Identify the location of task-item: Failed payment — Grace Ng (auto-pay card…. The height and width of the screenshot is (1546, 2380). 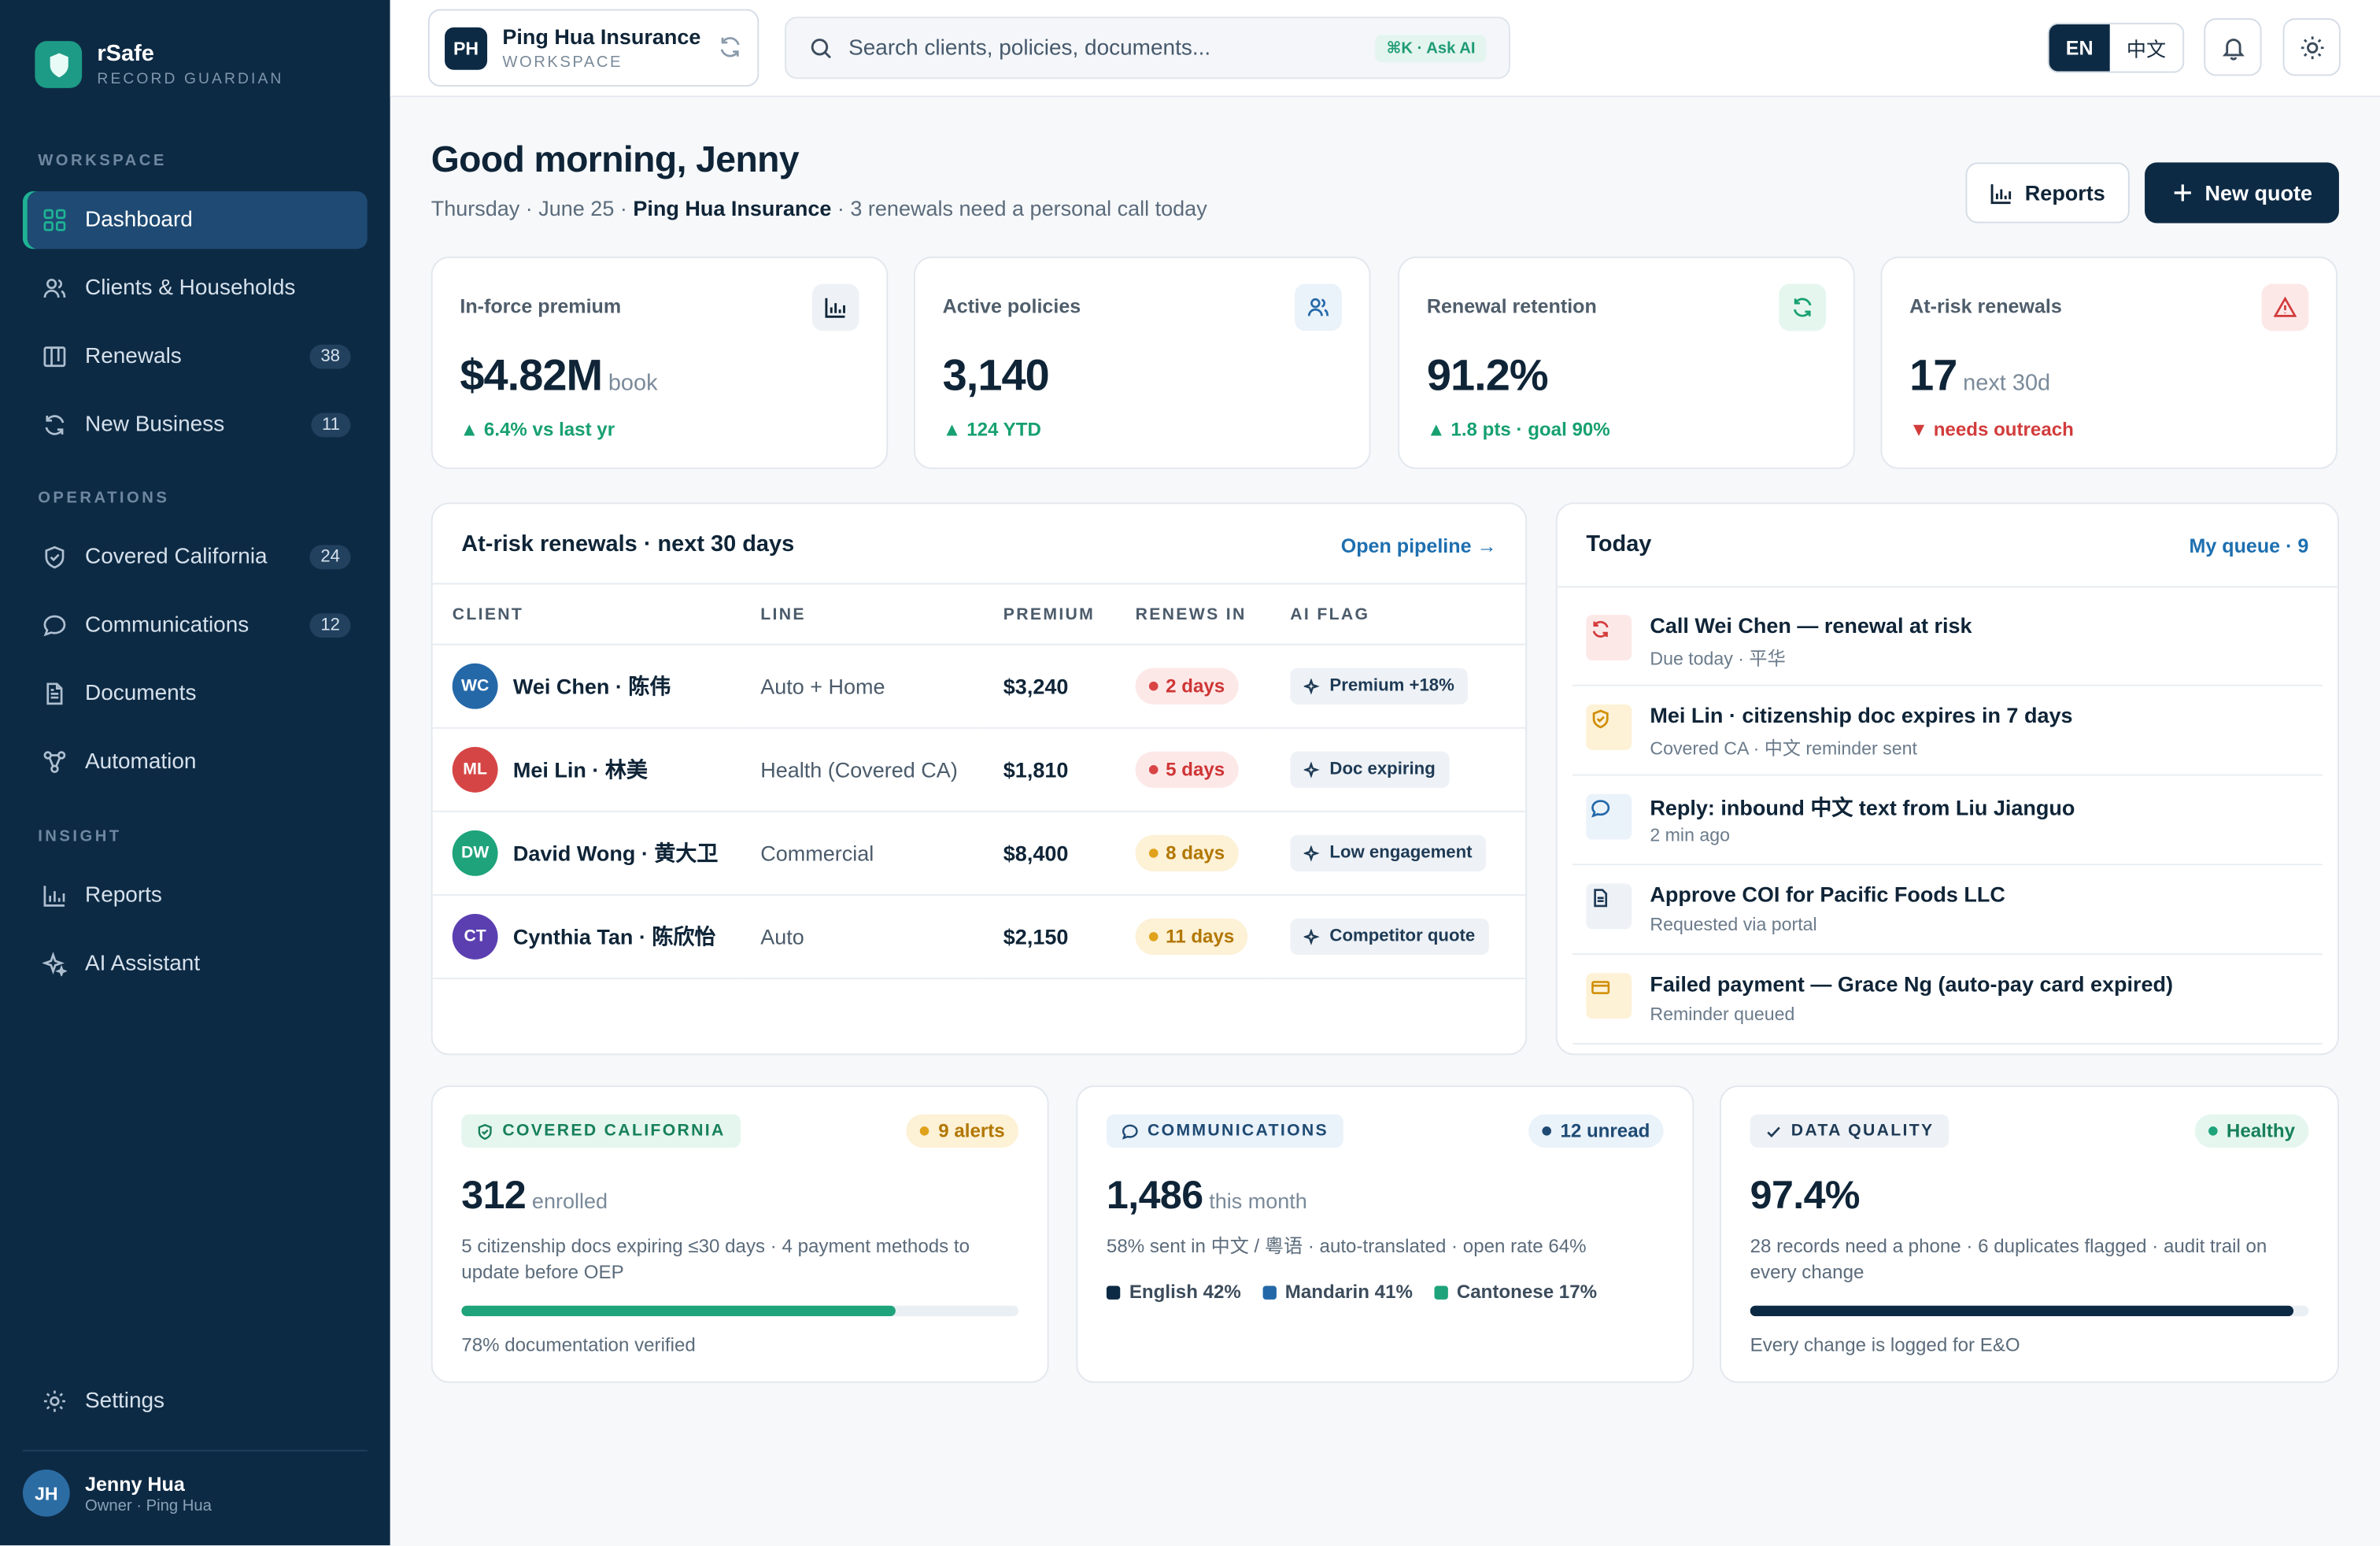
(1948, 1000).